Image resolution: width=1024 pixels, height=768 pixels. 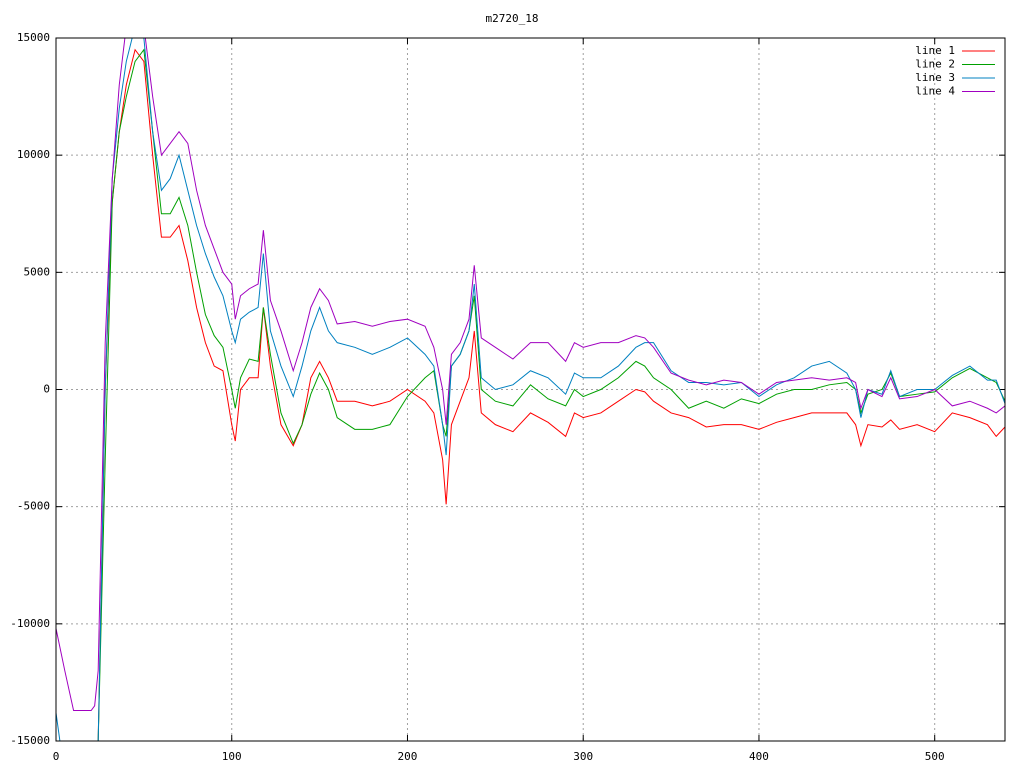 I want to click on chart-title: m2720_18, so click(x=512, y=18).